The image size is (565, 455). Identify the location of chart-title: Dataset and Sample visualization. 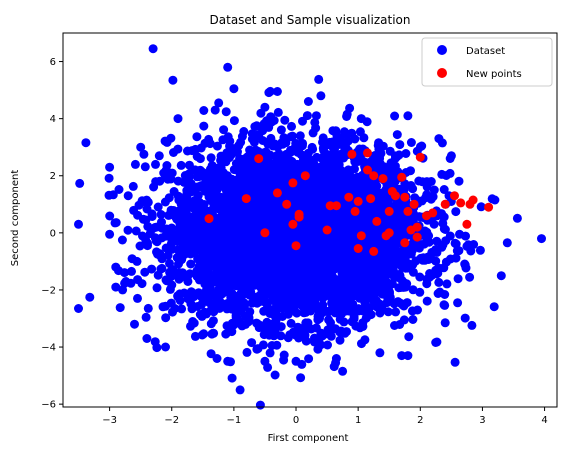
(310, 20).